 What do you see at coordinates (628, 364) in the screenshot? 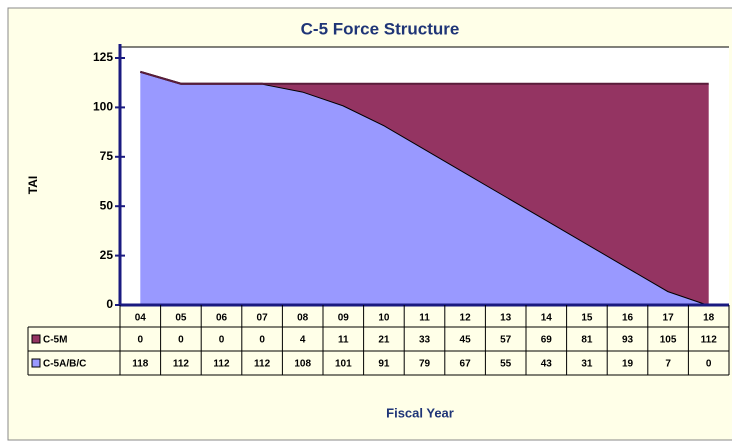
I see `table-cell: 19` at bounding box center [628, 364].